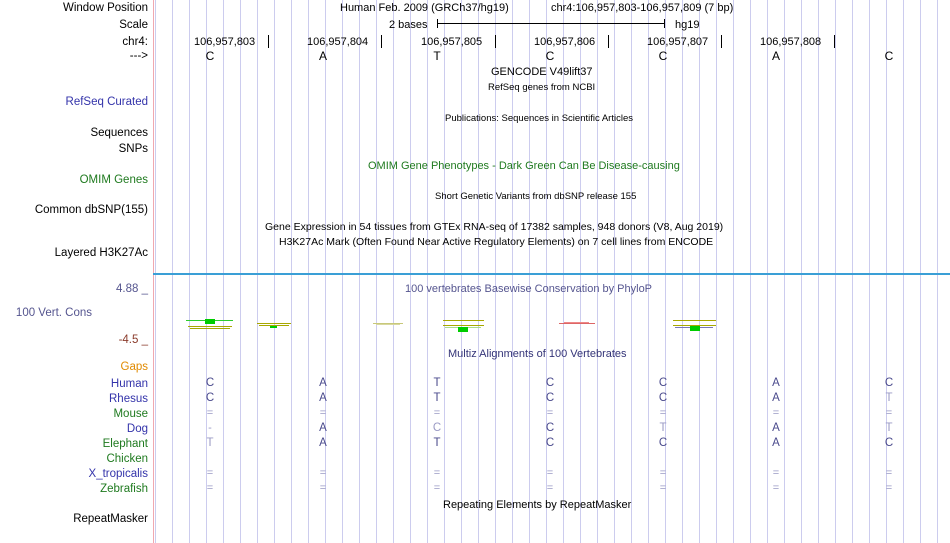  I want to click on label-common-dbsnp: Common dbSNP(155), so click(91, 210).